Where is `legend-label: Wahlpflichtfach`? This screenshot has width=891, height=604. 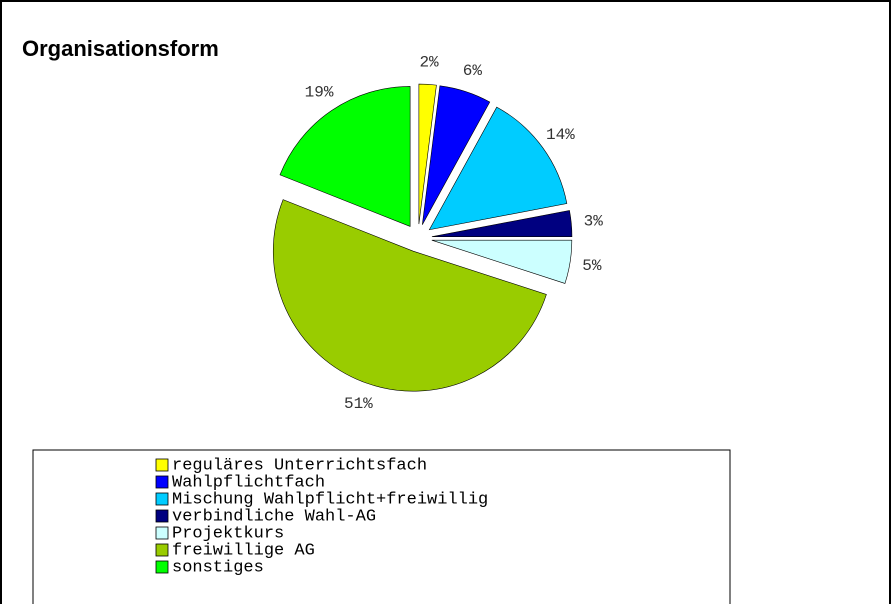 legend-label: Wahlpflichtfach is located at coordinates (248, 482).